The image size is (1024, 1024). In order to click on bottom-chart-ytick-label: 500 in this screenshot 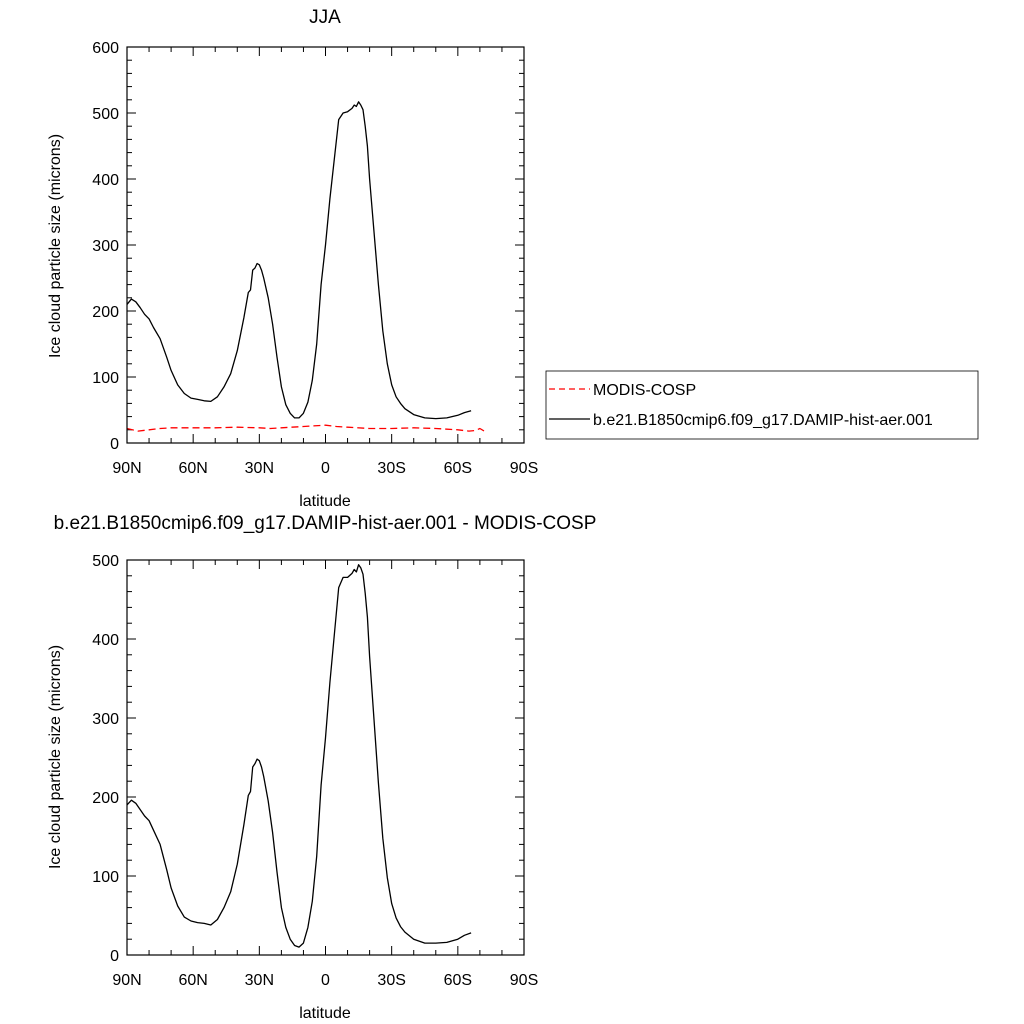, I will do `click(105, 561)`.